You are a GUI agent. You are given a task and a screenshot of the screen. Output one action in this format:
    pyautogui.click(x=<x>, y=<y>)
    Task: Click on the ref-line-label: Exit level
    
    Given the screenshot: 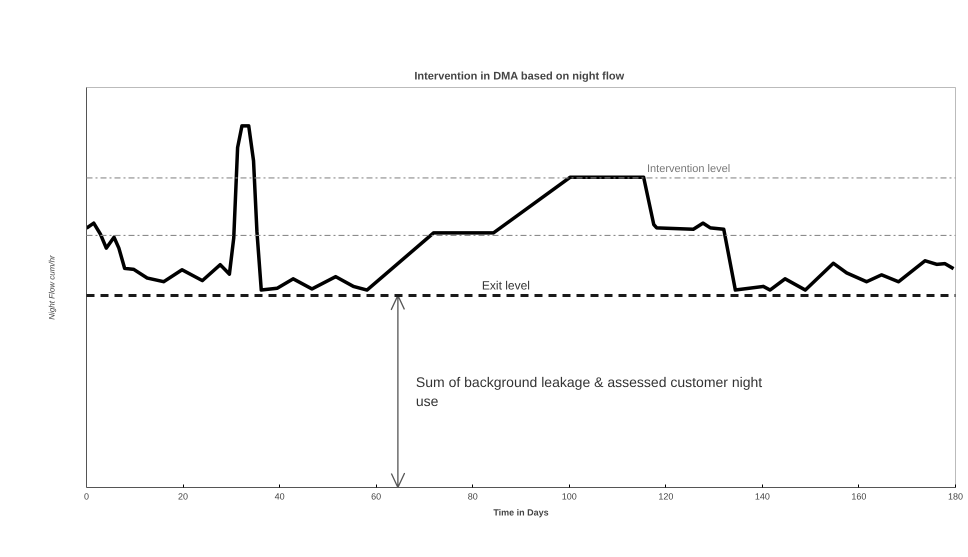 What is the action you would take?
    pyautogui.click(x=506, y=285)
    